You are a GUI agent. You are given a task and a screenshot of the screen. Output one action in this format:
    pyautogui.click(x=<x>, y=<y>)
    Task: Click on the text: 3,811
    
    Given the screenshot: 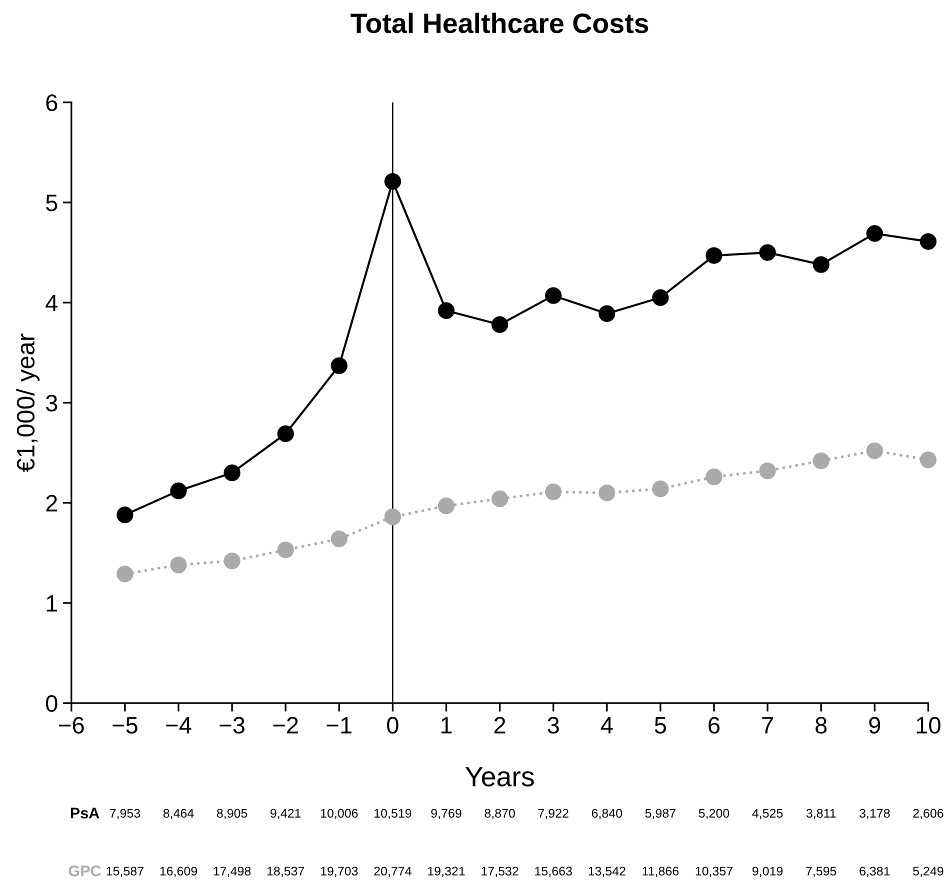 What is the action you would take?
    pyautogui.click(x=821, y=814)
    